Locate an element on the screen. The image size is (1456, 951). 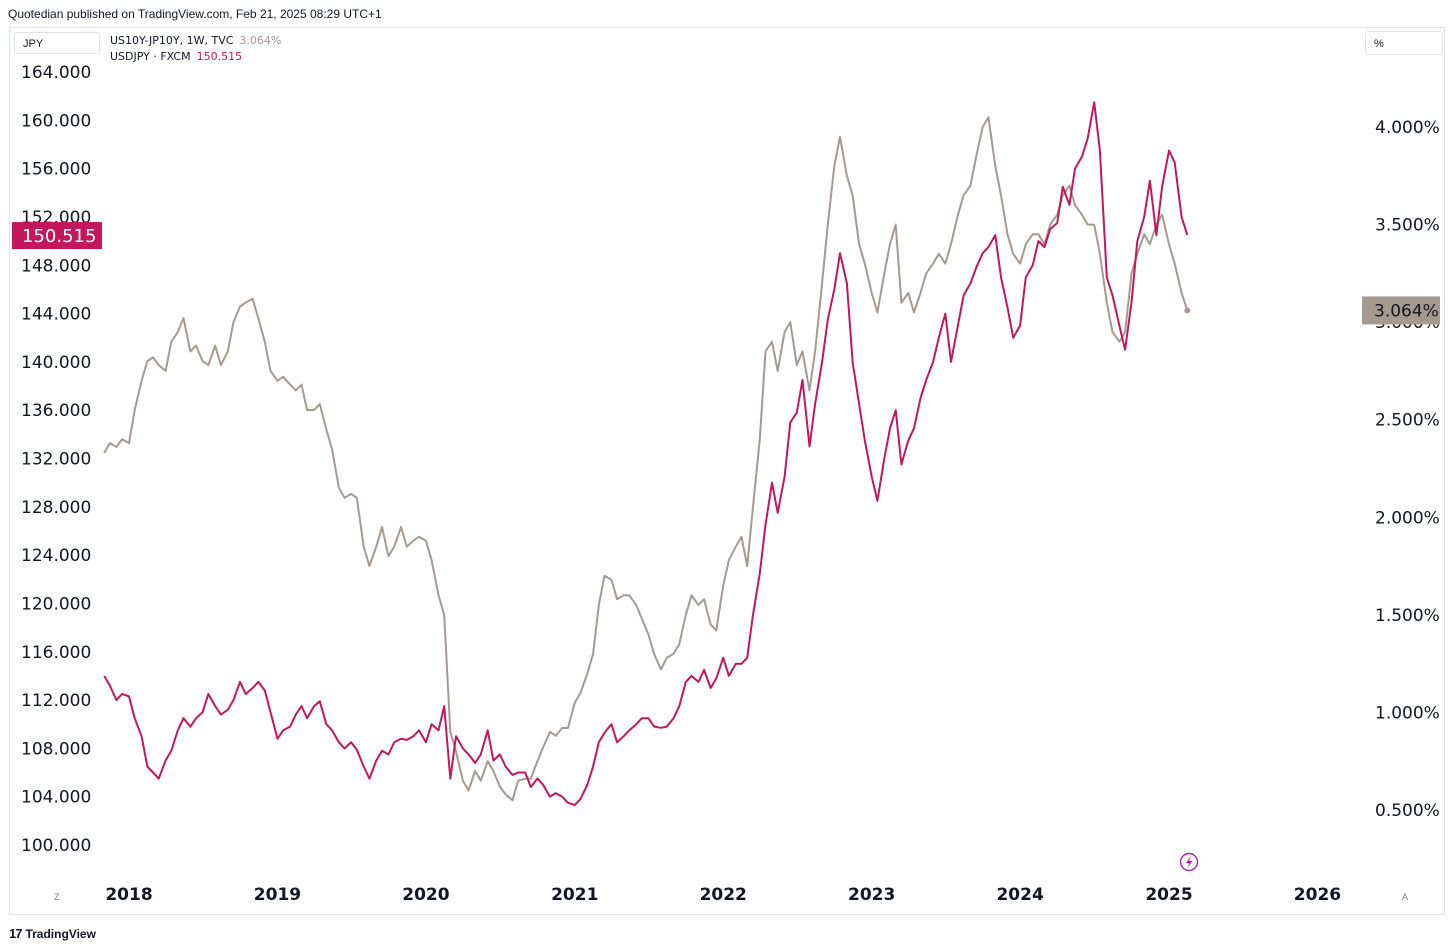
right-tick-label: 0.500% is located at coordinates (1407, 811).